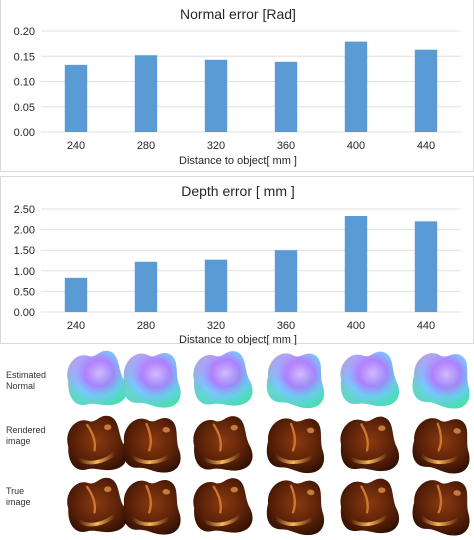 The height and width of the screenshot is (540, 474). I want to click on y-tick-label: 1.50, so click(24, 251).